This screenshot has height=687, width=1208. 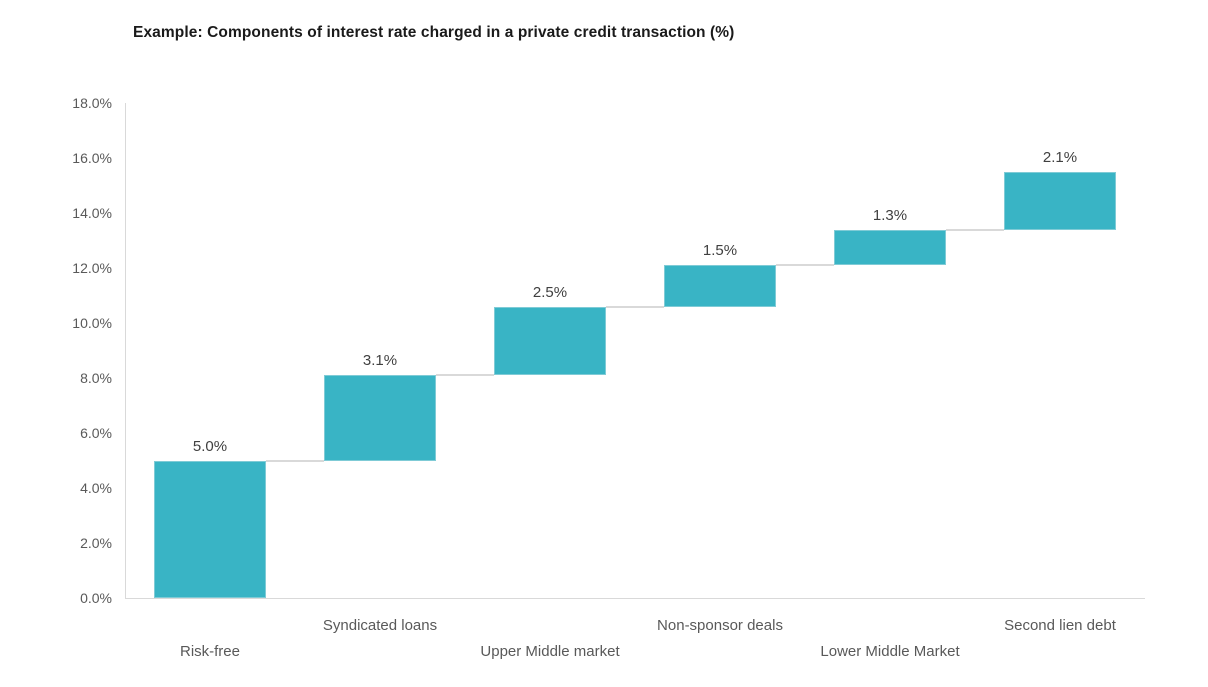 I want to click on bar-value-label: 1.5%, so click(x=720, y=251).